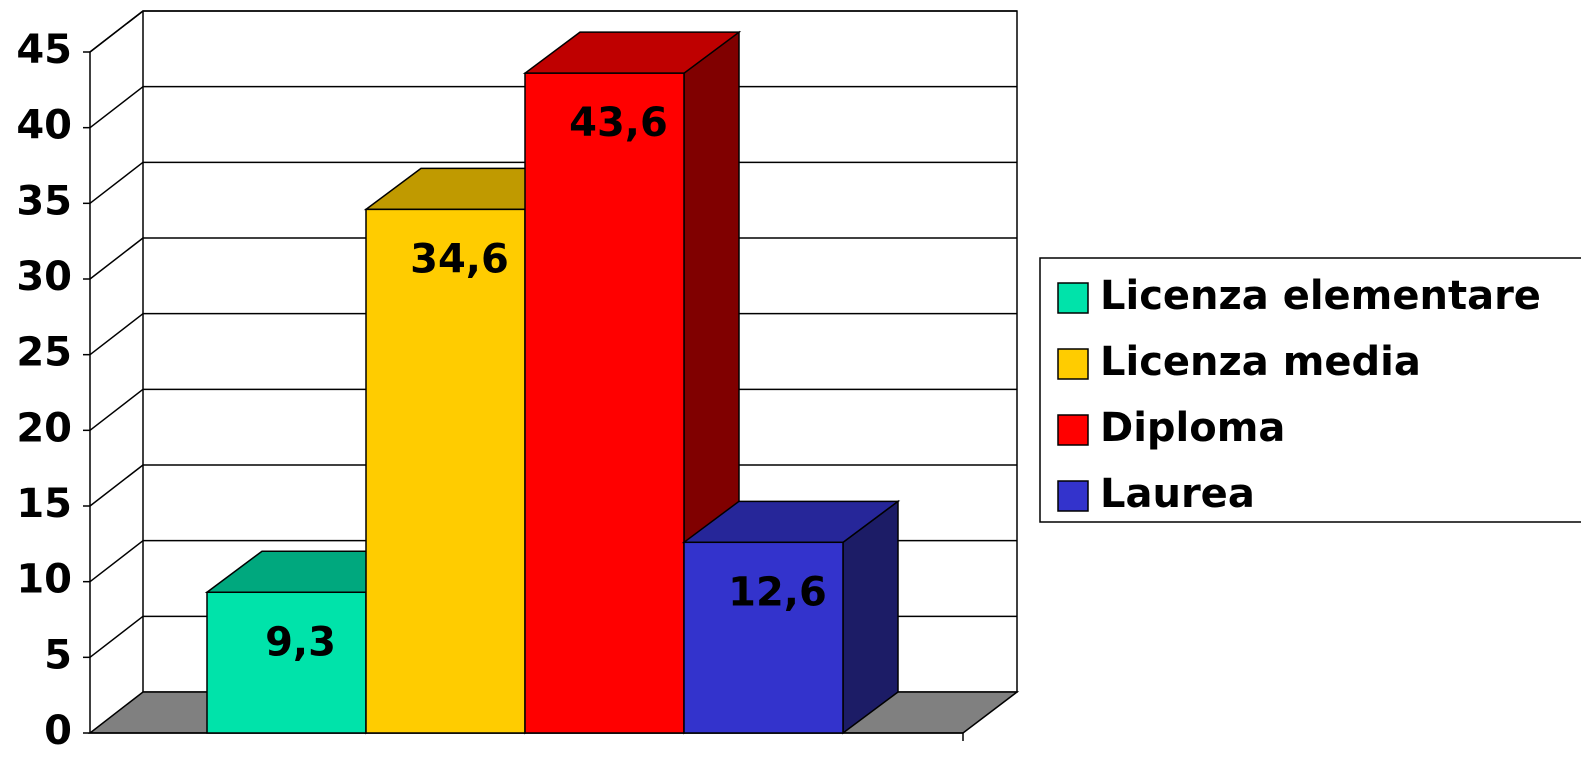  What do you see at coordinates (58, 655) in the screenshot?
I see `y-tick-label: 5` at bounding box center [58, 655].